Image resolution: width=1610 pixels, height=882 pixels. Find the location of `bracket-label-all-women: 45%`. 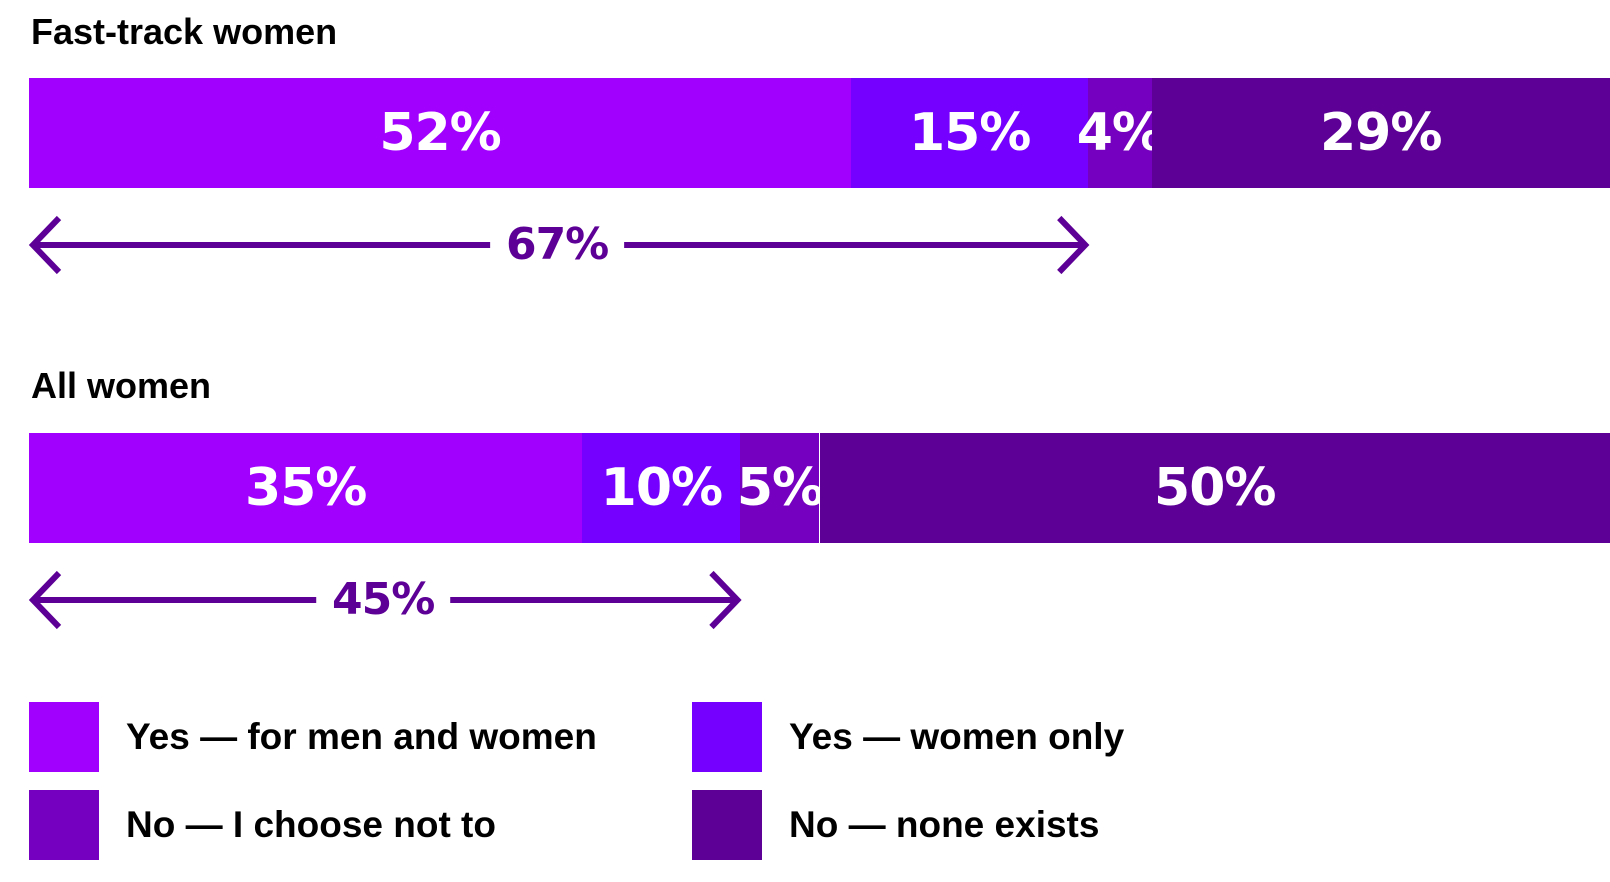

bracket-label-all-women: 45% is located at coordinates (383, 599).